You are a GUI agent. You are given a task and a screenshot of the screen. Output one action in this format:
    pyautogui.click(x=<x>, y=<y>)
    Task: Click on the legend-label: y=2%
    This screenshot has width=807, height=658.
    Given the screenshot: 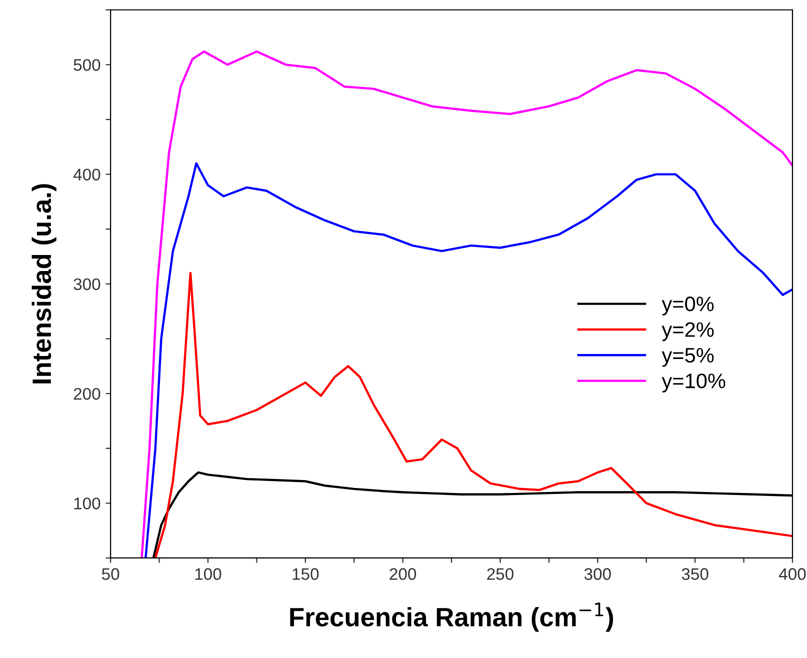 What is the action you would take?
    pyautogui.click(x=688, y=332)
    